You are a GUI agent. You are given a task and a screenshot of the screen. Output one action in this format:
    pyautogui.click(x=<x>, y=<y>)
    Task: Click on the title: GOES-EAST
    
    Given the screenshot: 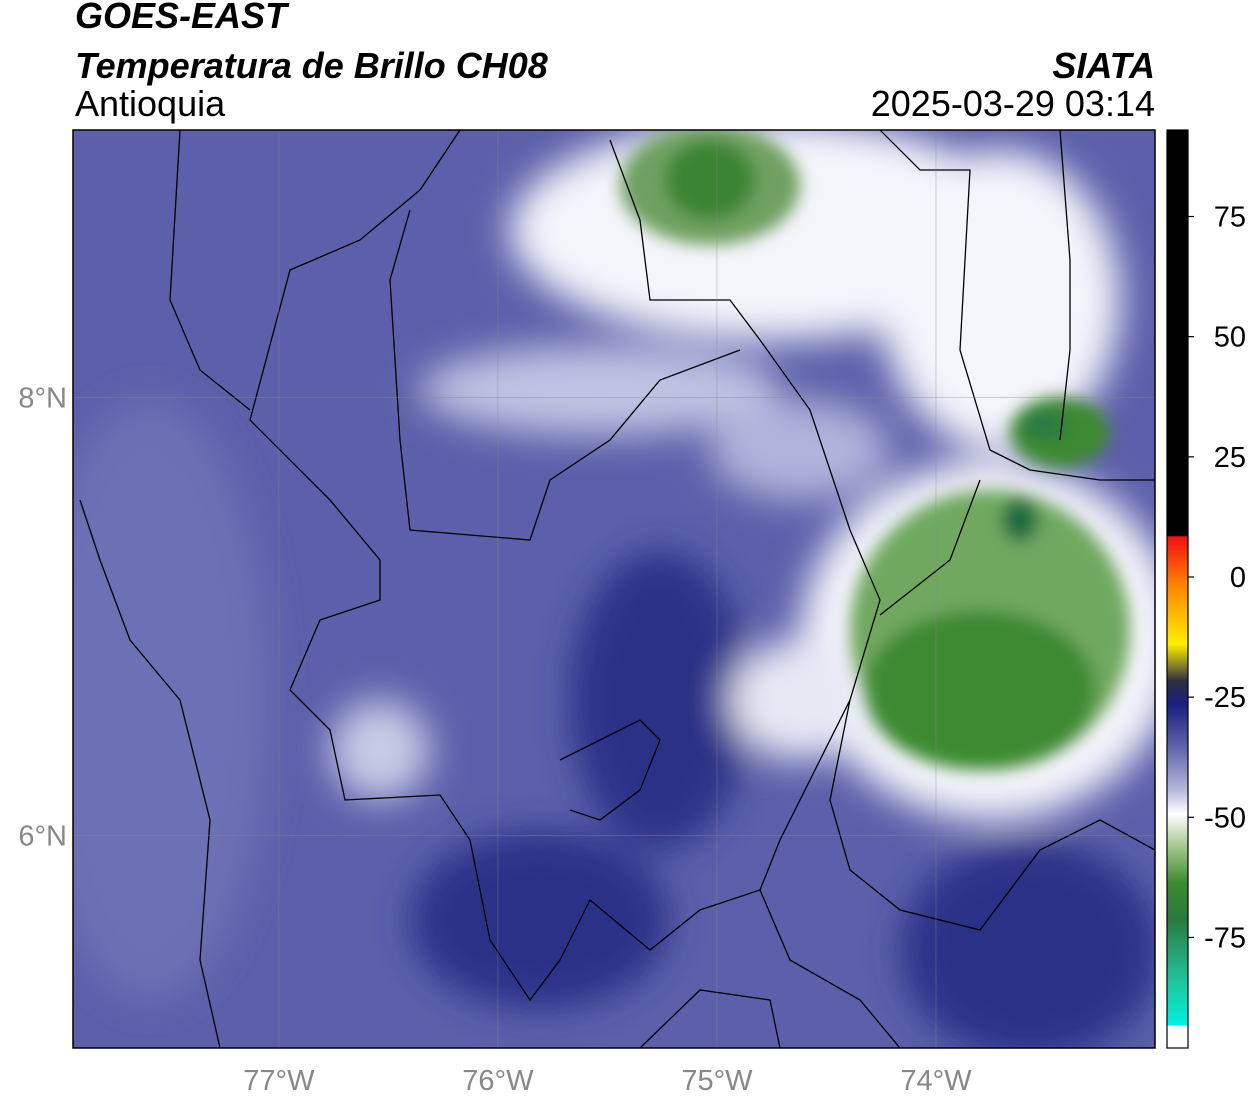 What is the action you would take?
    pyautogui.click(x=182, y=18)
    